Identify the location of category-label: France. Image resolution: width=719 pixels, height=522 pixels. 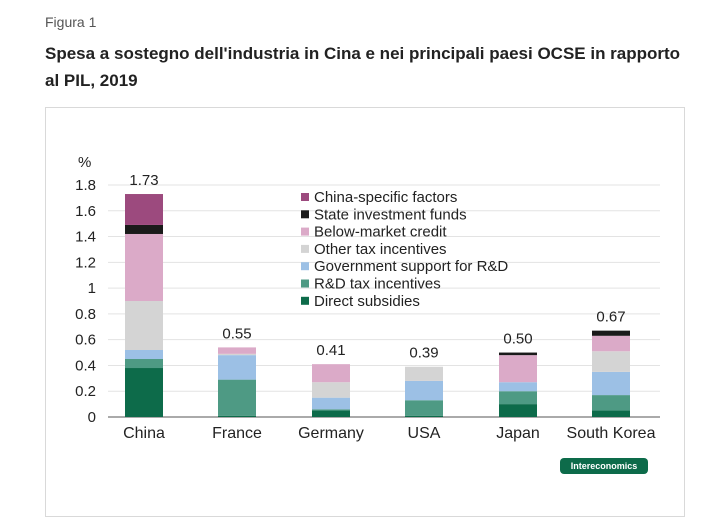
(237, 433).